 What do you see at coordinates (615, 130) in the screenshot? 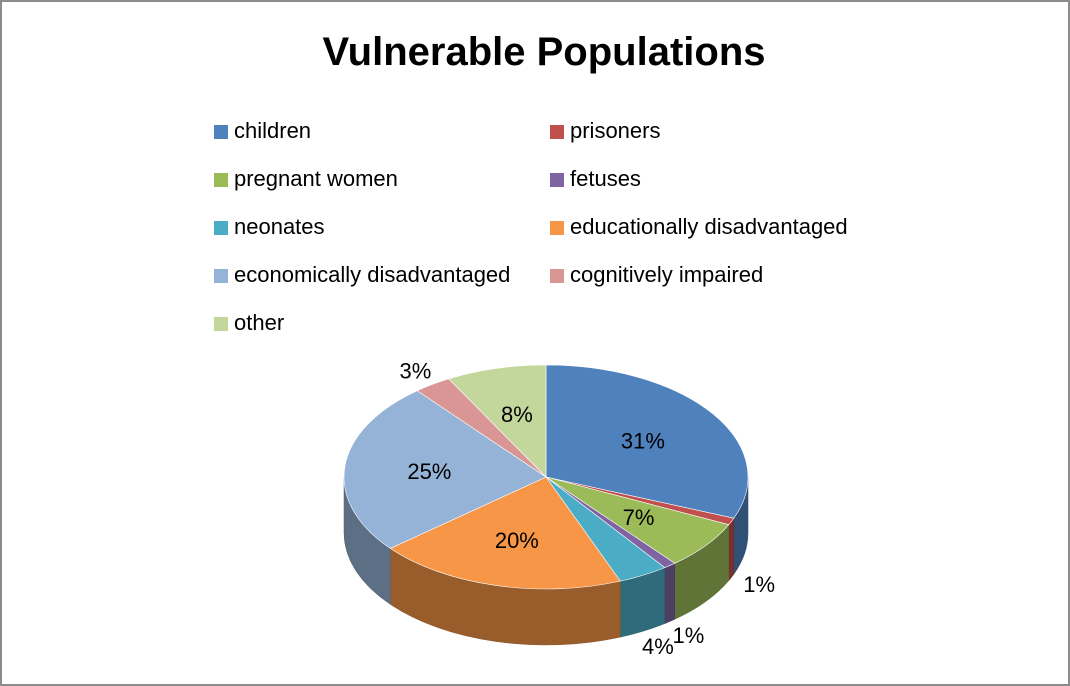
I see `legend-label: prisoners` at bounding box center [615, 130].